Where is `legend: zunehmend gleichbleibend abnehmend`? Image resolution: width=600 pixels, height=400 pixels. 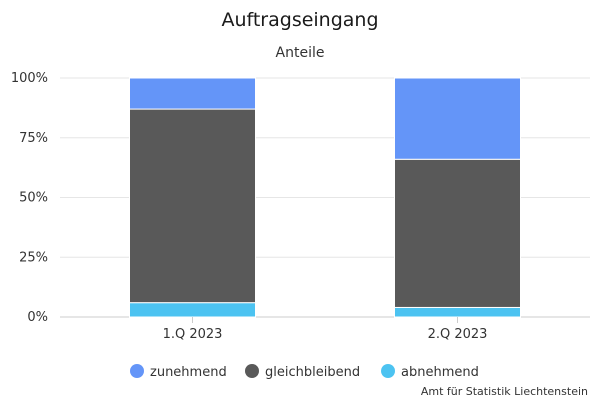 legend: zunehmend gleichbleibend abnehmend is located at coordinates (304, 372).